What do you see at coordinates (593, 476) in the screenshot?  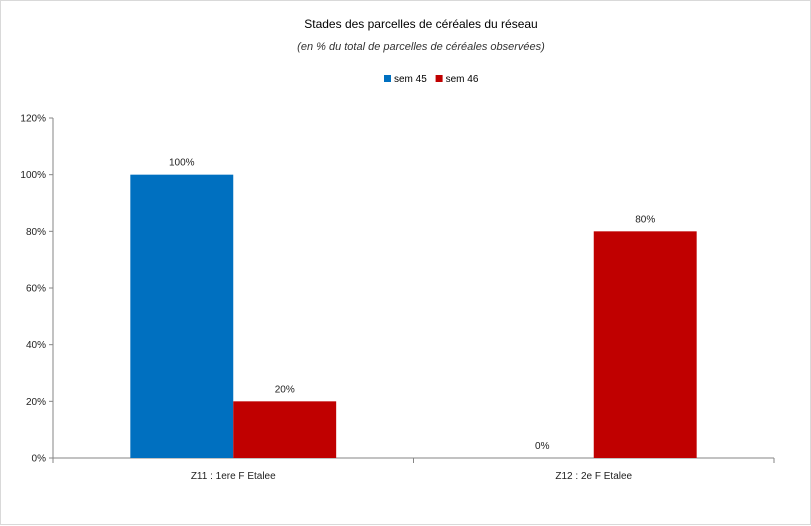 I see `x-category-label: Z12 : 2e F Etalee` at bounding box center [593, 476].